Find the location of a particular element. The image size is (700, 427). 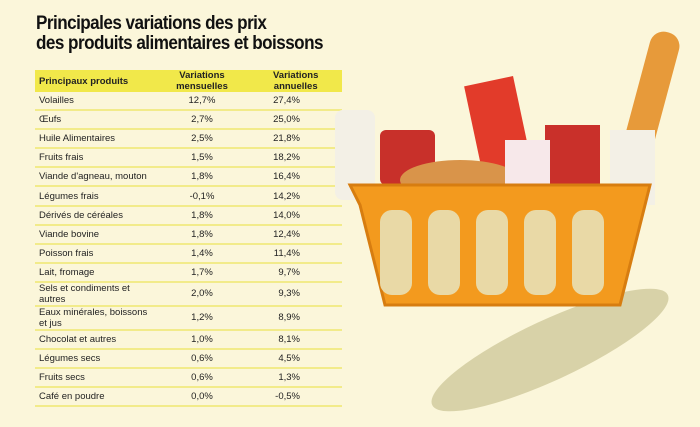

cell-product: Dérivés de céréales is located at coordinates (95, 215).